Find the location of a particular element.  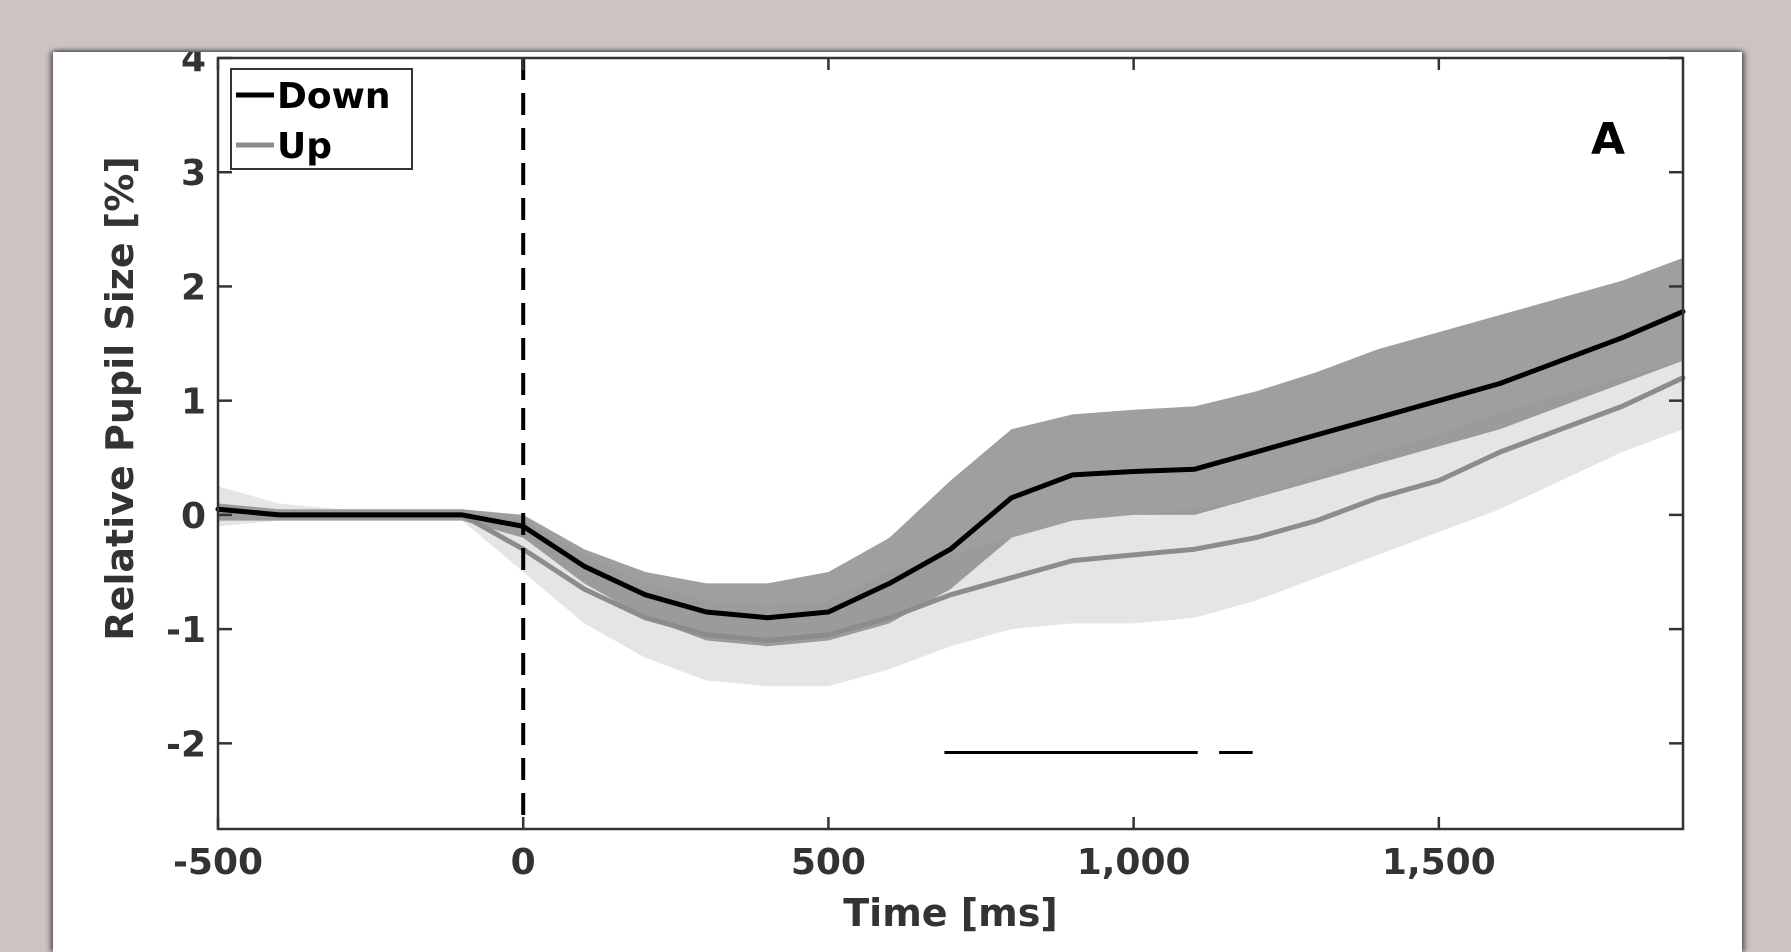

y-tick-label: 4 is located at coordinates (193, 66).